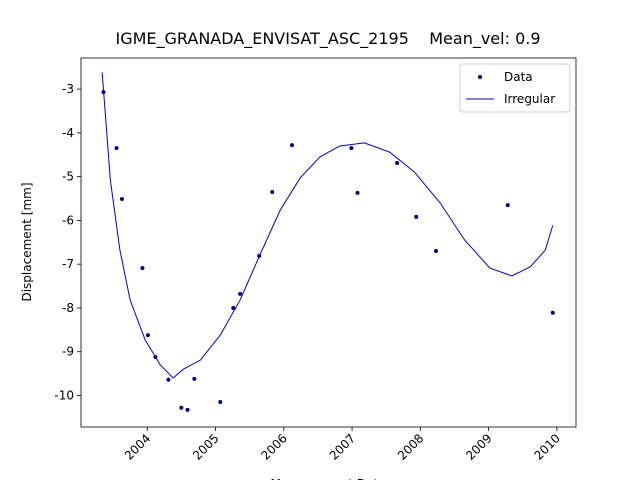 The image size is (640, 480). What do you see at coordinates (547, 446) in the screenshot?
I see `x-tick-label: 2010` at bounding box center [547, 446].